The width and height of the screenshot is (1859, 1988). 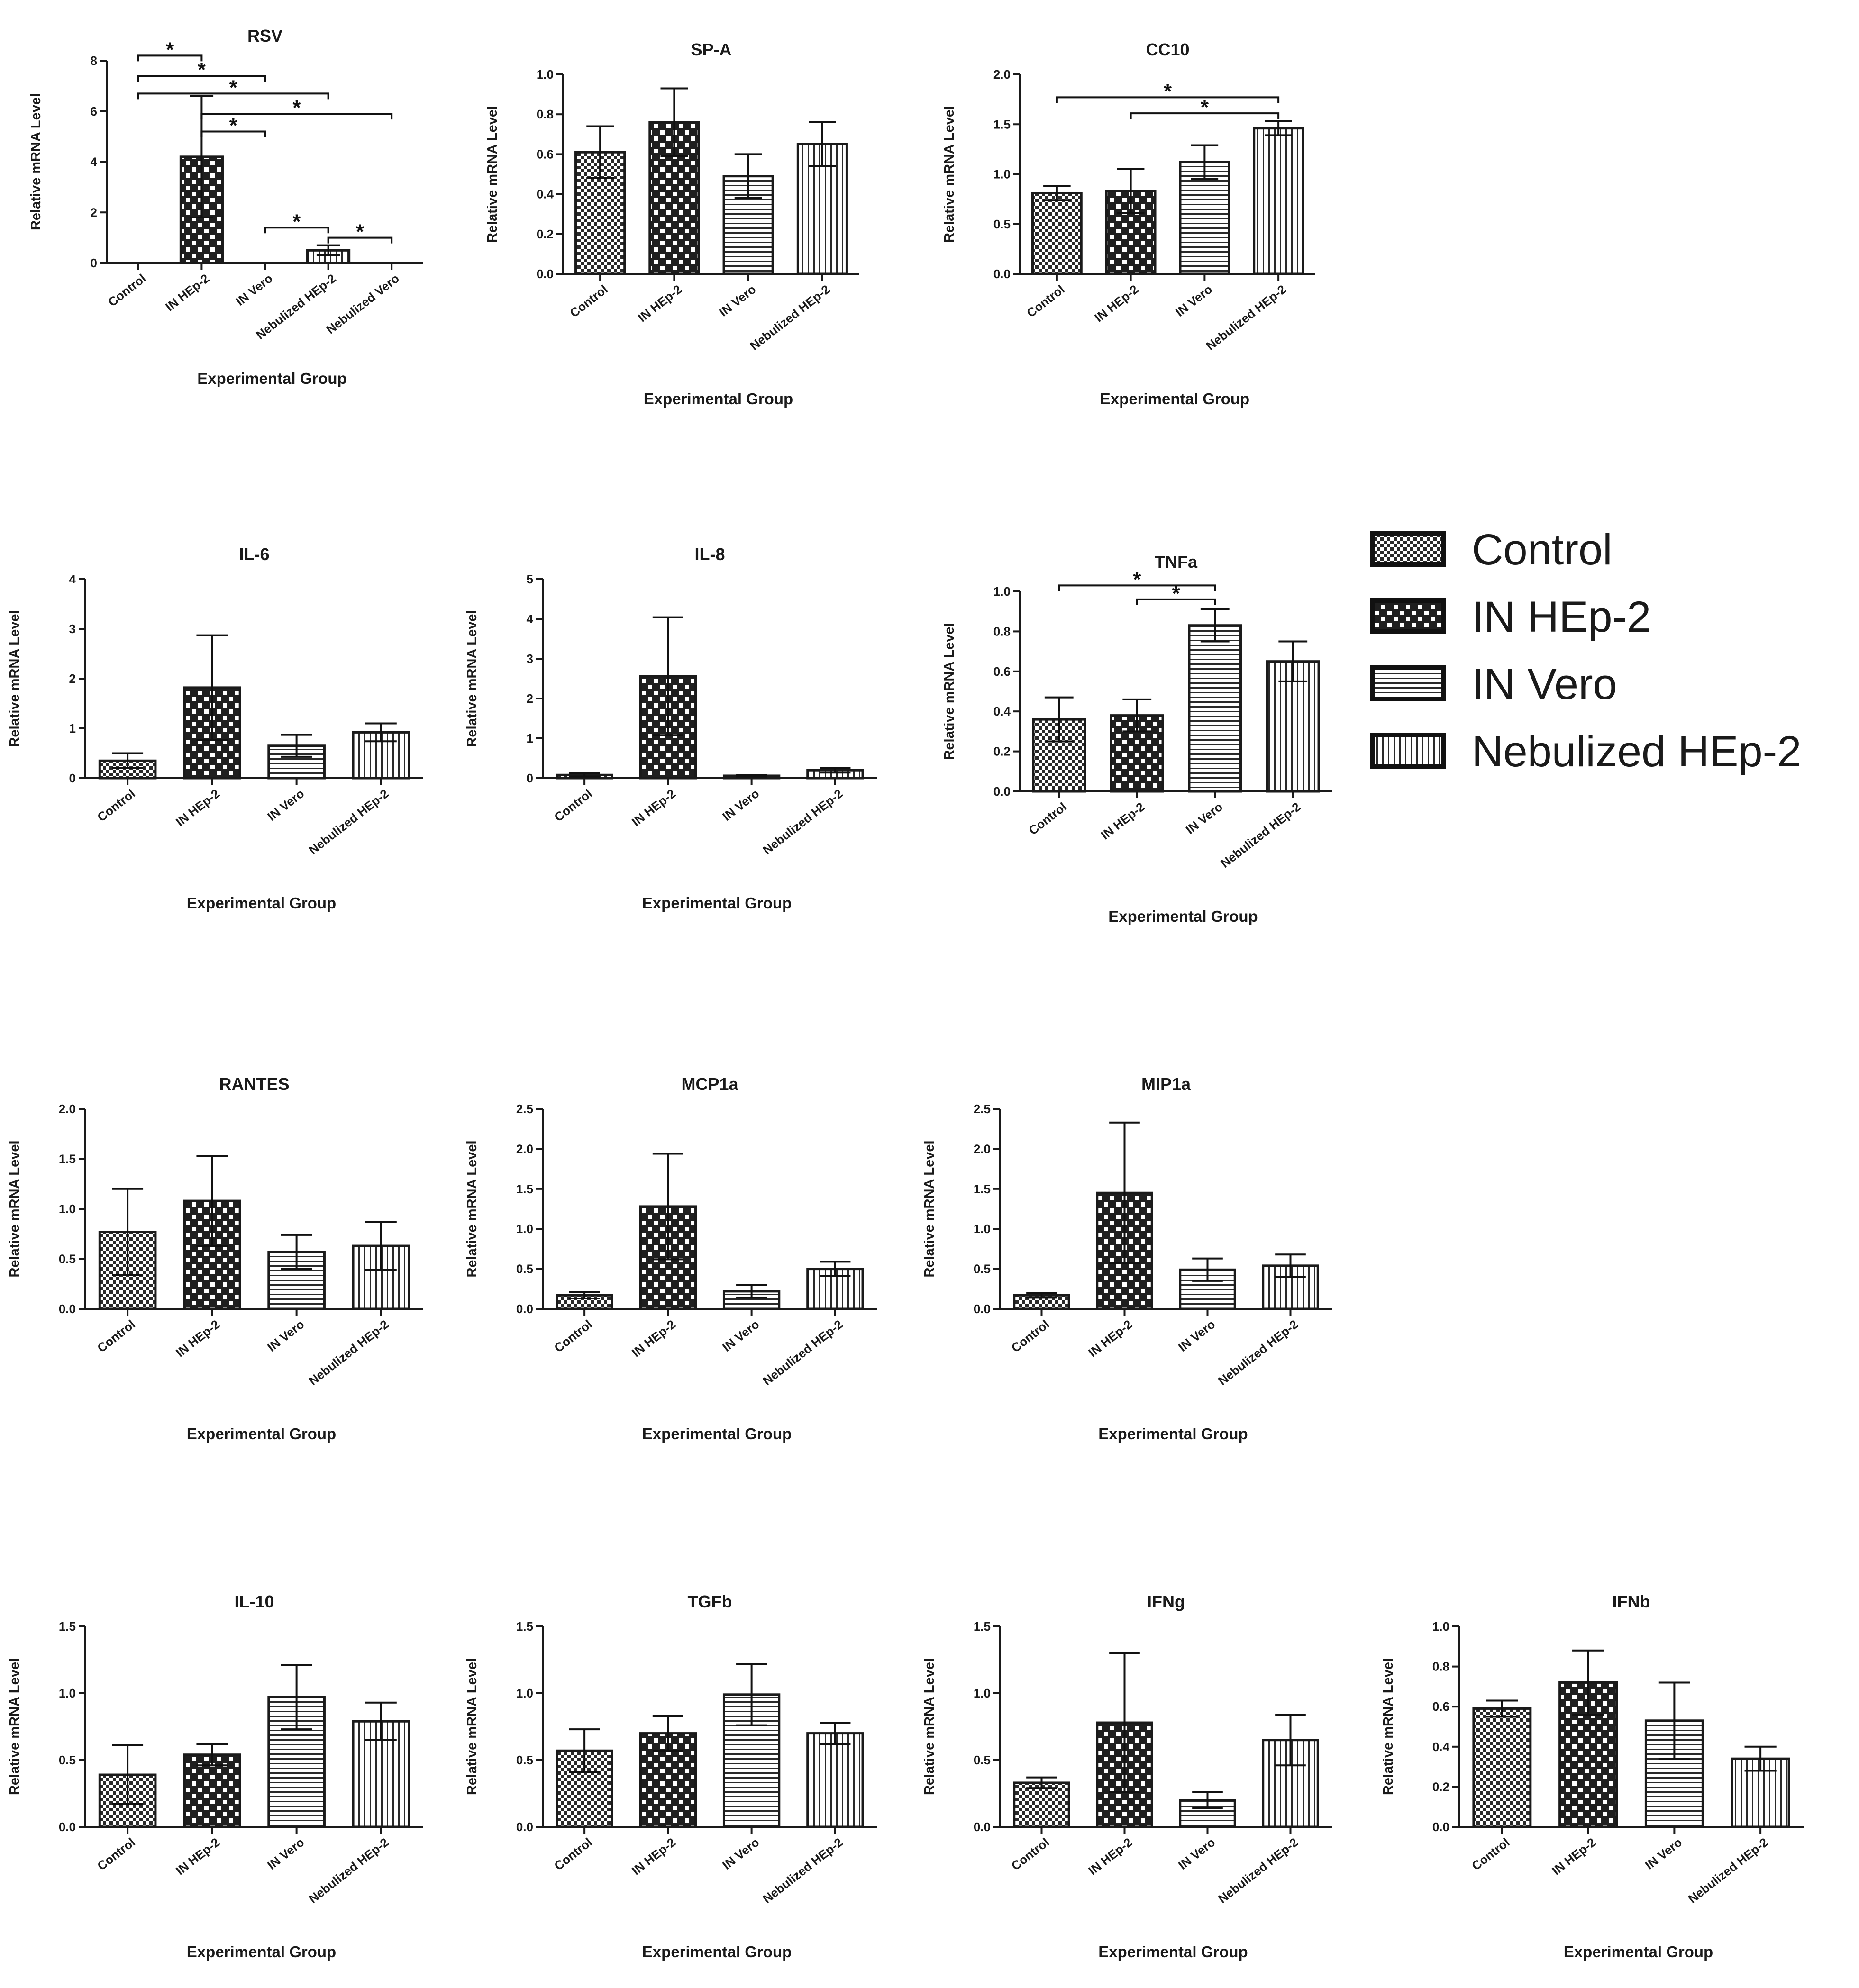 I want to click on legend: Control IN HEp-2 IN Vero Nebulized HEp-2, so click(x=1585, y=651).